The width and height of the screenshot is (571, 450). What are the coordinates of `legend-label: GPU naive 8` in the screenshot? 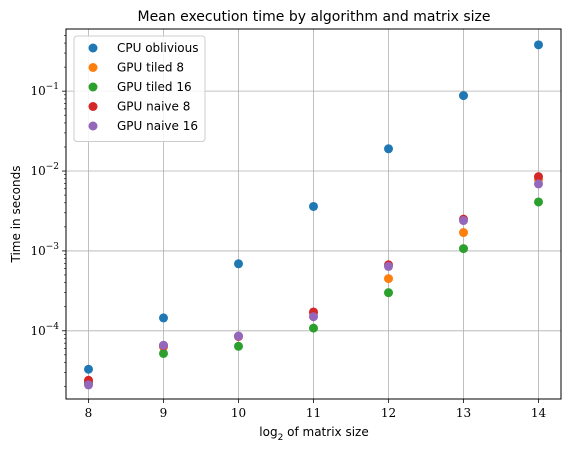 It's located at (153, 107).